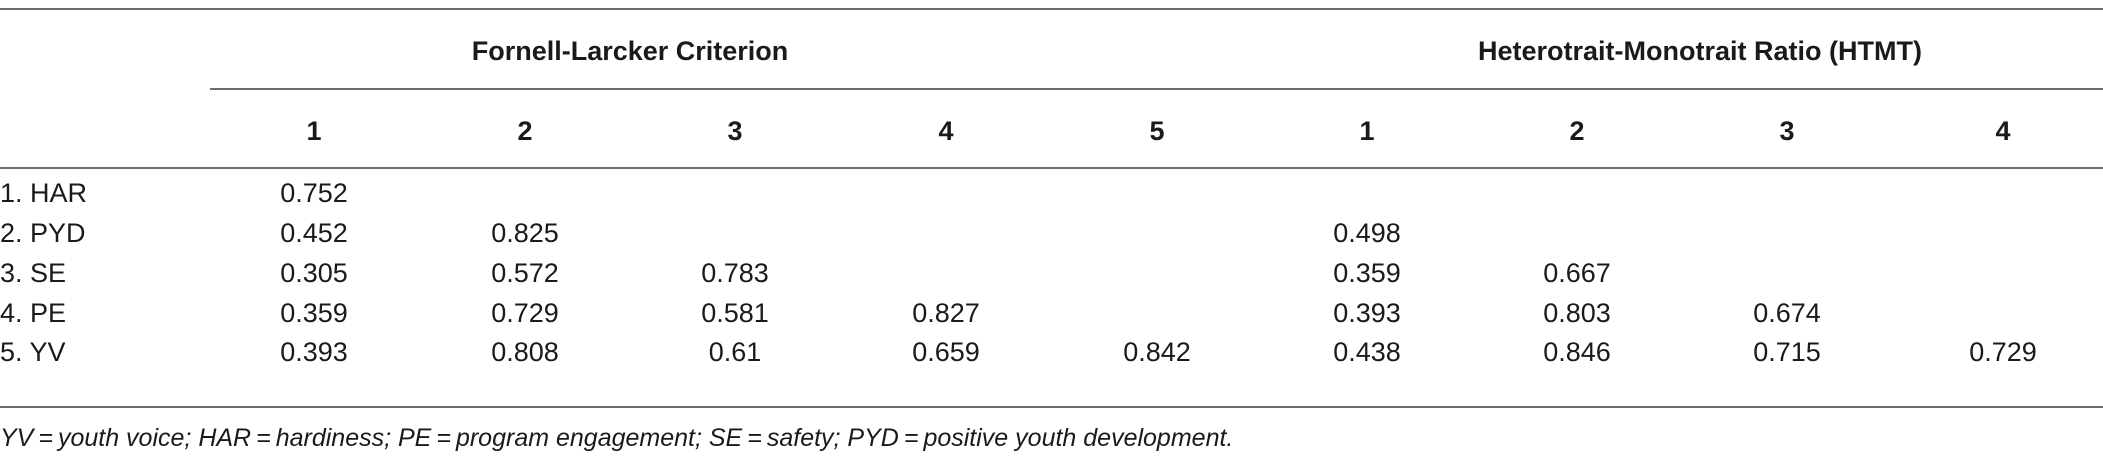 This screenshot has width=2103, height=463. What do you see at coordinates (1157, 131) in the screenshot?
I see `column-header-fl-5: 5` at bounding box center [1157, 131].